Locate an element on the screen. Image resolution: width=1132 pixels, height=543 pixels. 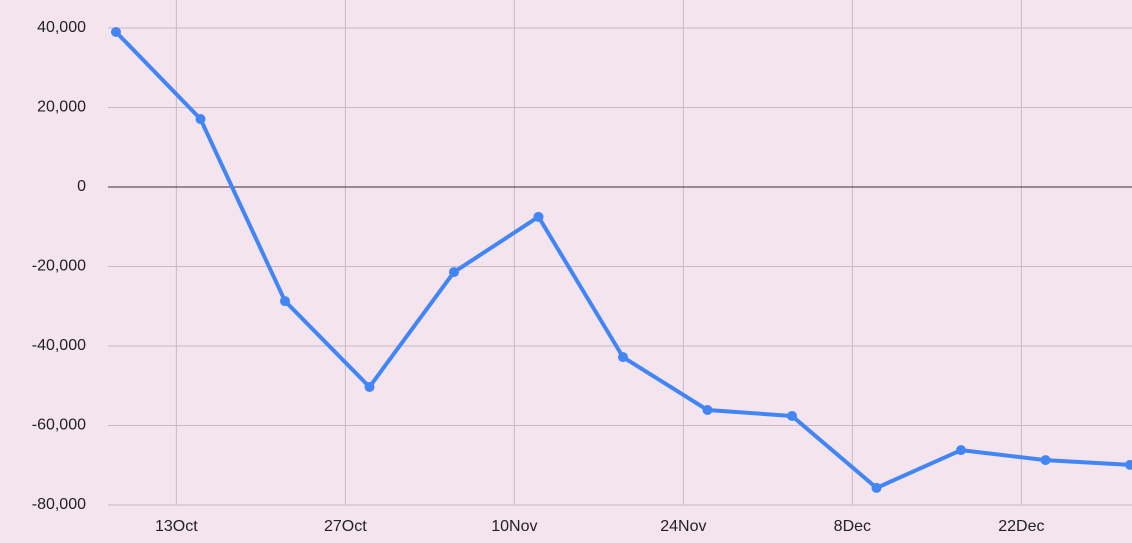
x-tick-label: 27Oct is located at coordinates (345, 526).